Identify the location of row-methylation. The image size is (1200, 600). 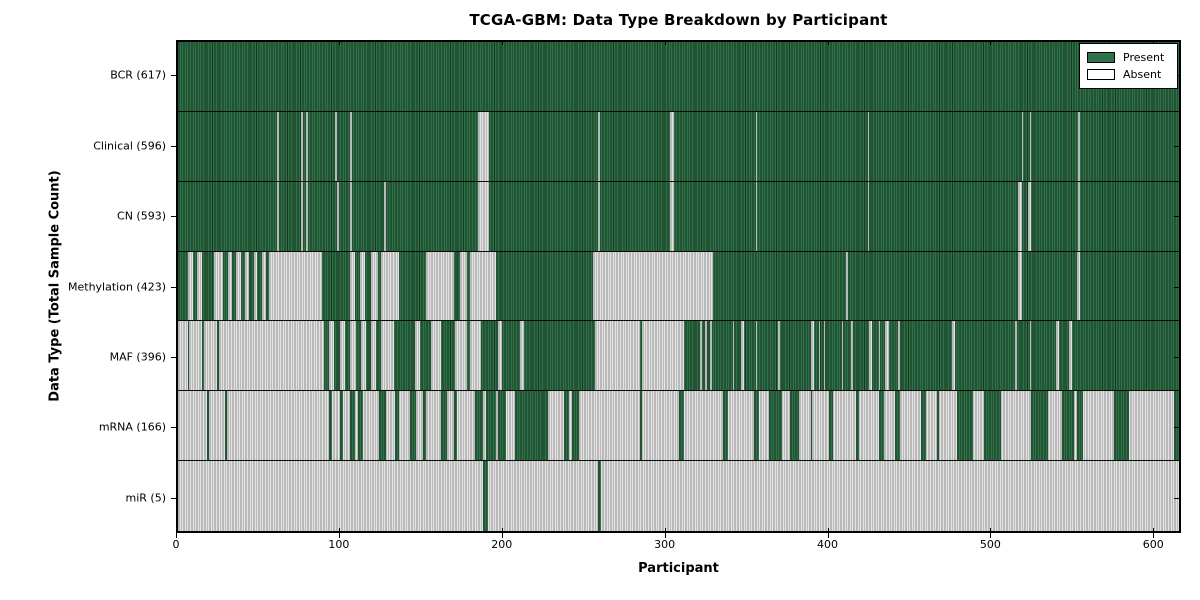
(678, 286).